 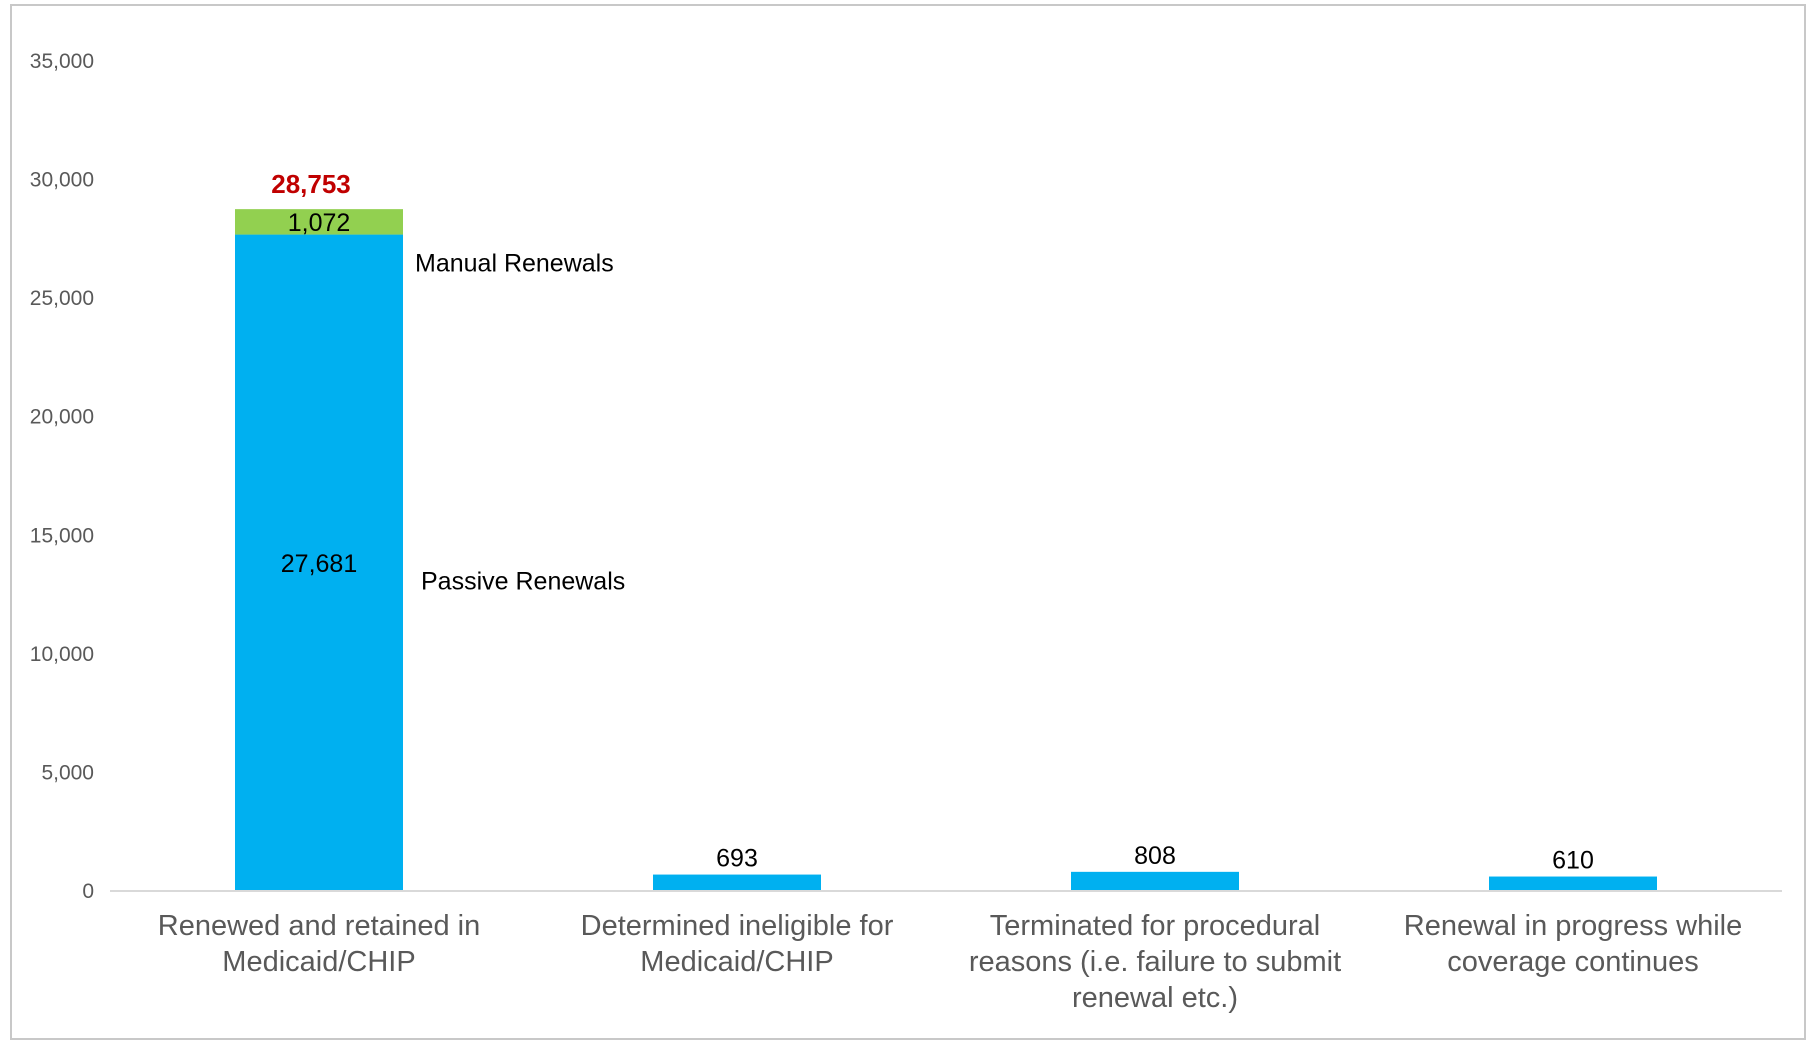 What do you see at coordinates (62, 298) in the screenshot?
I see `y-tick-label: 25,000` at bounding box center [62, 298].